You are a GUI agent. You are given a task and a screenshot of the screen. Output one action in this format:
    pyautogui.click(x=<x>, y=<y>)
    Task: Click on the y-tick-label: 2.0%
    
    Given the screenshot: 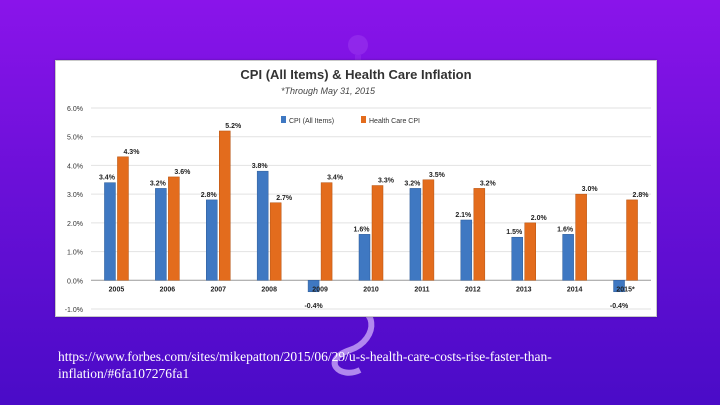 What is the action you would take?
    pyautogui.click(x=75, y=224)
    